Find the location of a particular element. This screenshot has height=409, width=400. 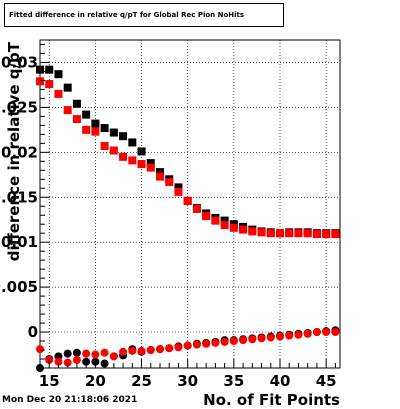

y-tick-label: 0.03 is located at coordinates (19, 62).